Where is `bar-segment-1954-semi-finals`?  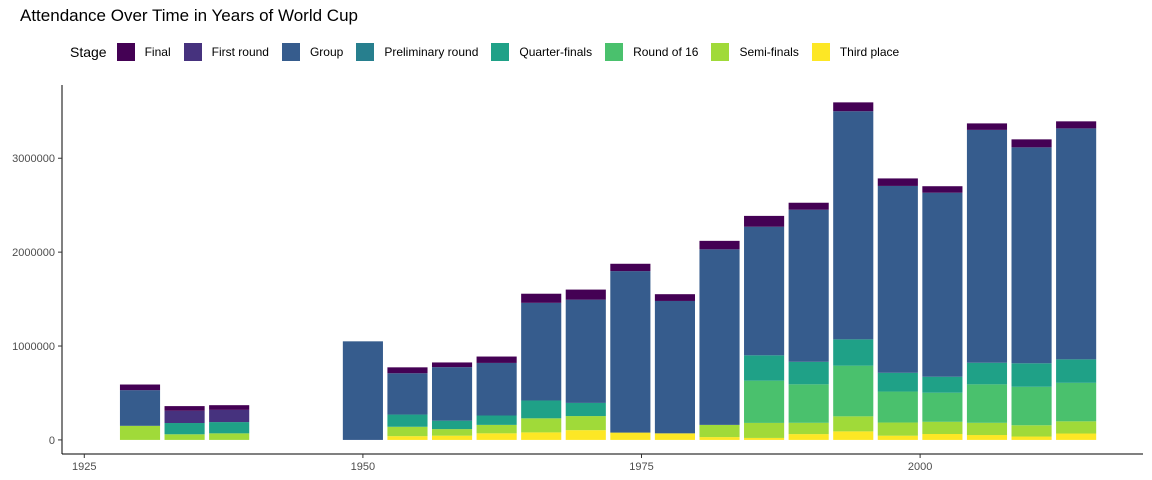
bar-segment-1954-semi-finals is located at coordinates (407, 431).